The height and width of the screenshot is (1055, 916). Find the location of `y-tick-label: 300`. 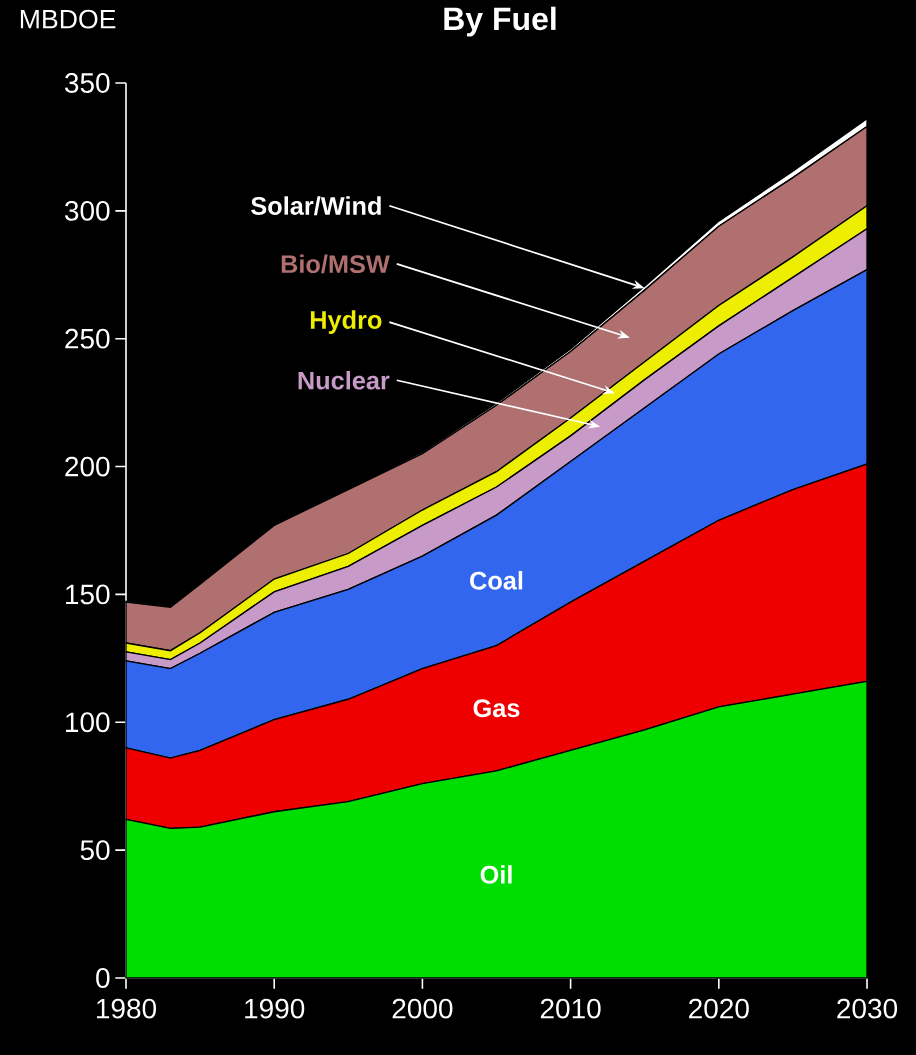

y-tick-label: 300 is located at coordinates (87, 210).